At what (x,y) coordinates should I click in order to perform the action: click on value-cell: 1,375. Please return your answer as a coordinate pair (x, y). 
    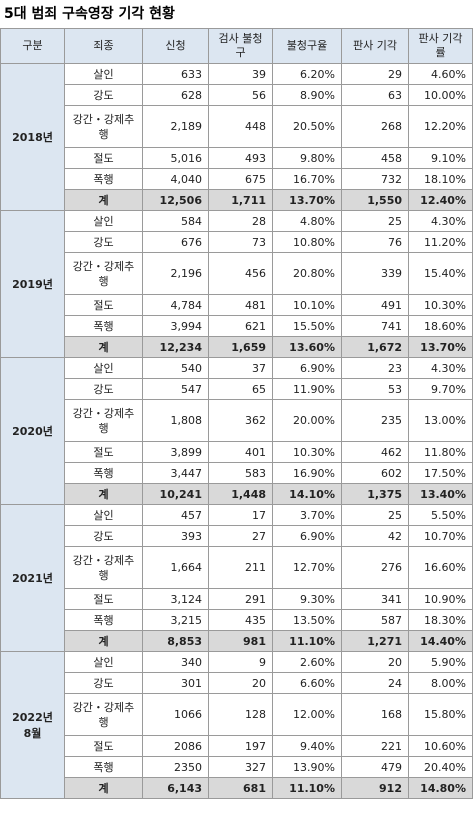
    Looking at the image, I should click on (375, 494).